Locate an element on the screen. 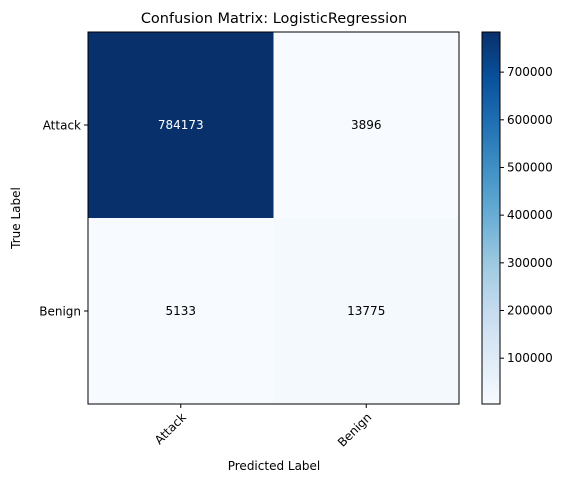 This screenshot has width=572, height=489. colorbar-tick-label: 400000 is located at coordinates (530, 215).